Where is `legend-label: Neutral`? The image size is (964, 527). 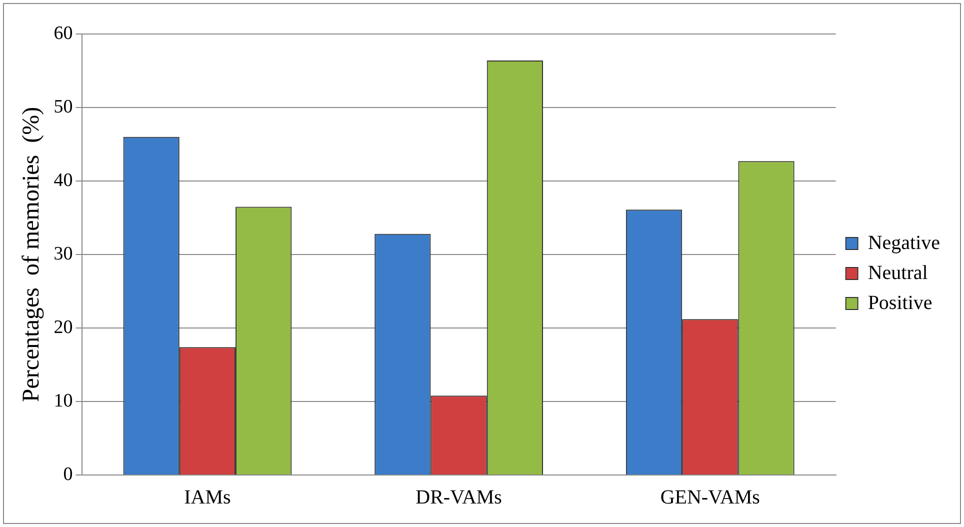 legend-label: Neutral is located at coordinates (898, 273).